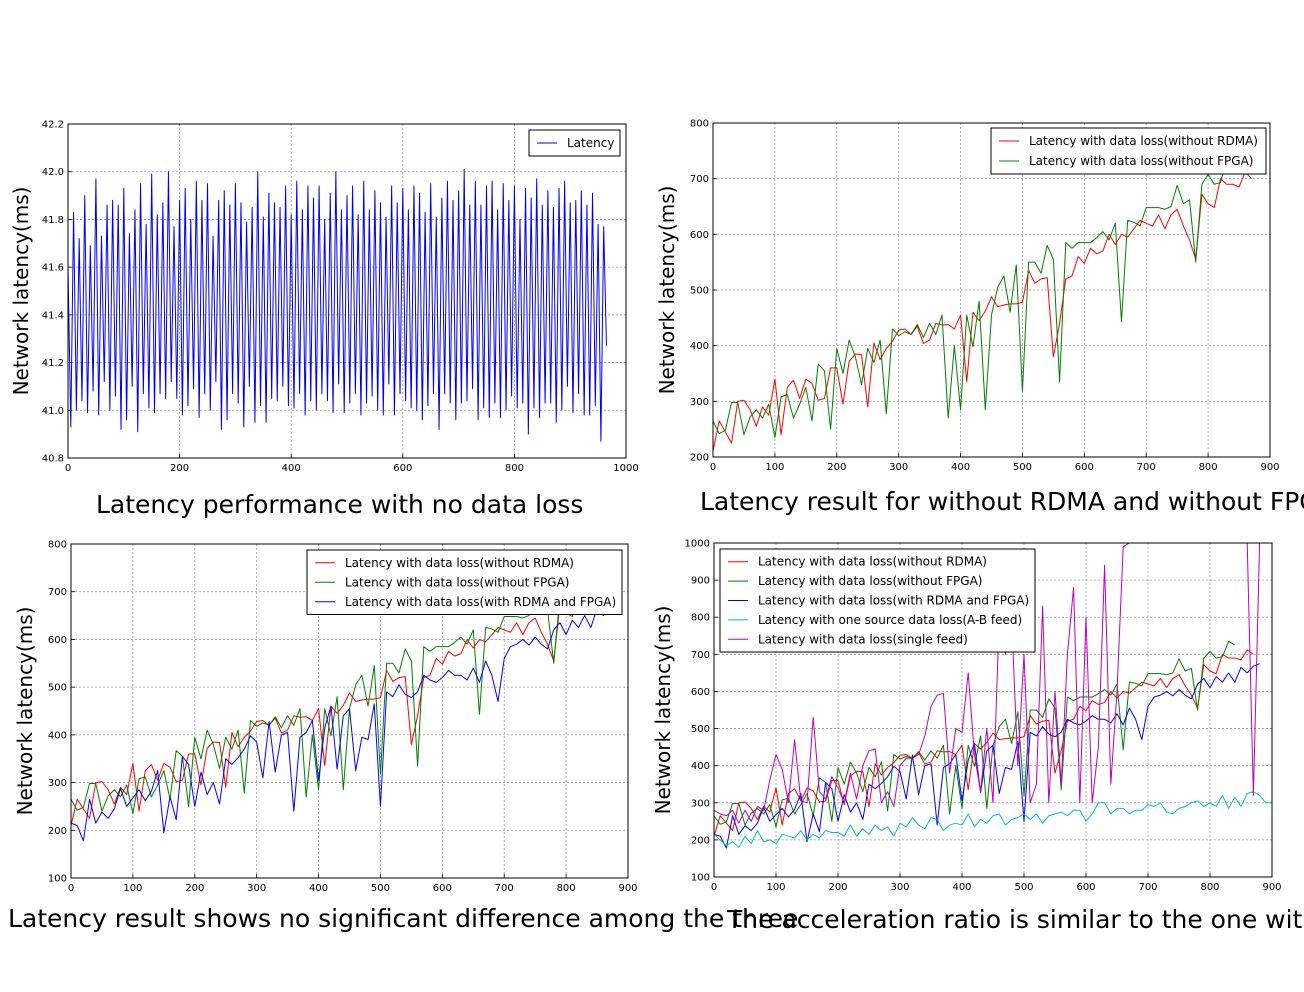 This screenshot has height=992, width=1304. I want to click on series-line-magenta, so click(990, 683).